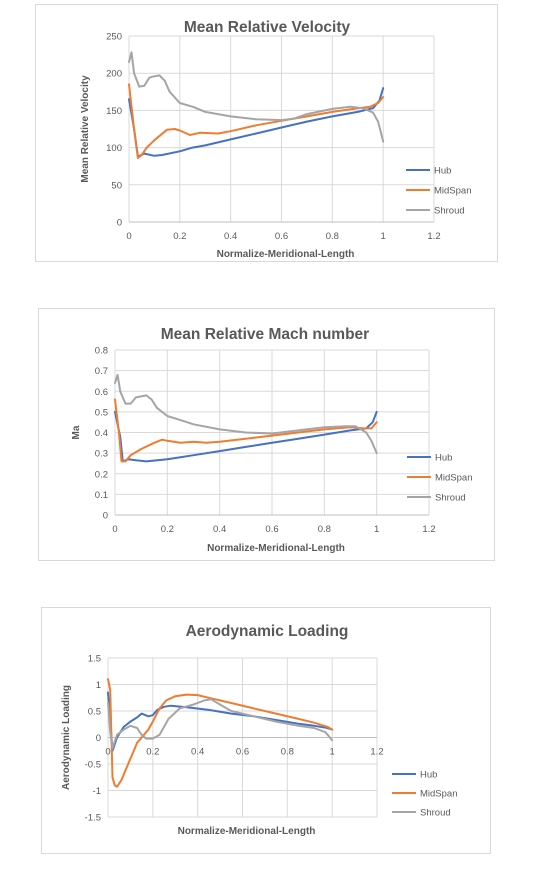  Describe the element at coordinates (101, 454) in the screenshot. I see `y-tick-label: 0.3` at that location.